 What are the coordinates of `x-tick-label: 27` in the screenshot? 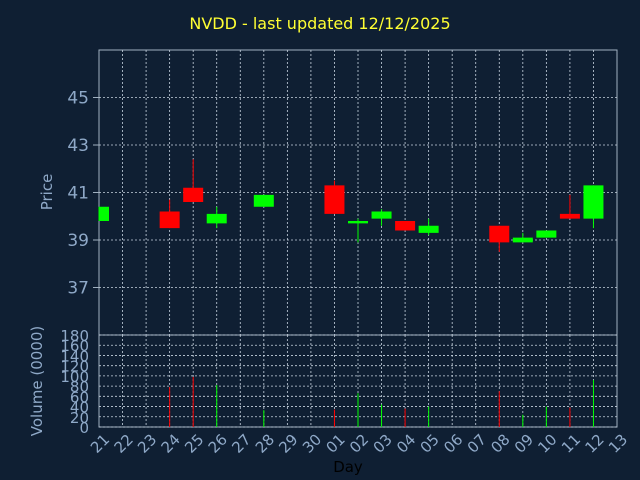 It's located at (241, 444).